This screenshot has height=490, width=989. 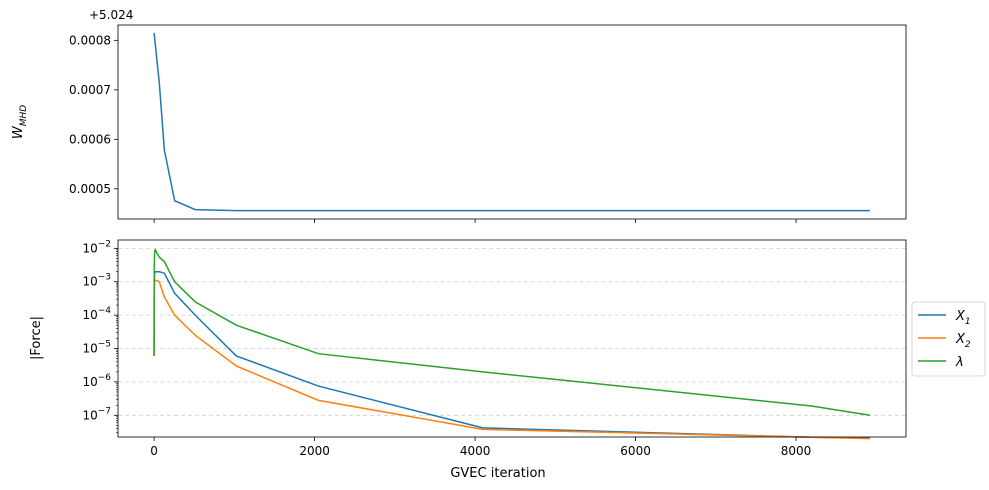 I want to click on bottom-y-tick-label-1: 10⁻⁶, so click(x=96, y=381).